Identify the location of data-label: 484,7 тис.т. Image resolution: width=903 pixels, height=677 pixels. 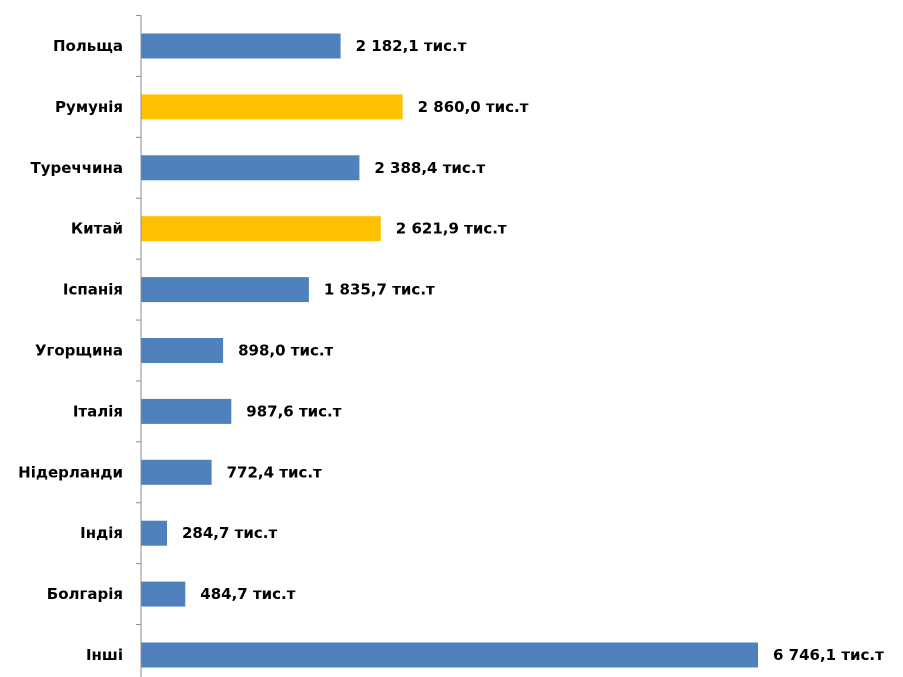
(247, 594).